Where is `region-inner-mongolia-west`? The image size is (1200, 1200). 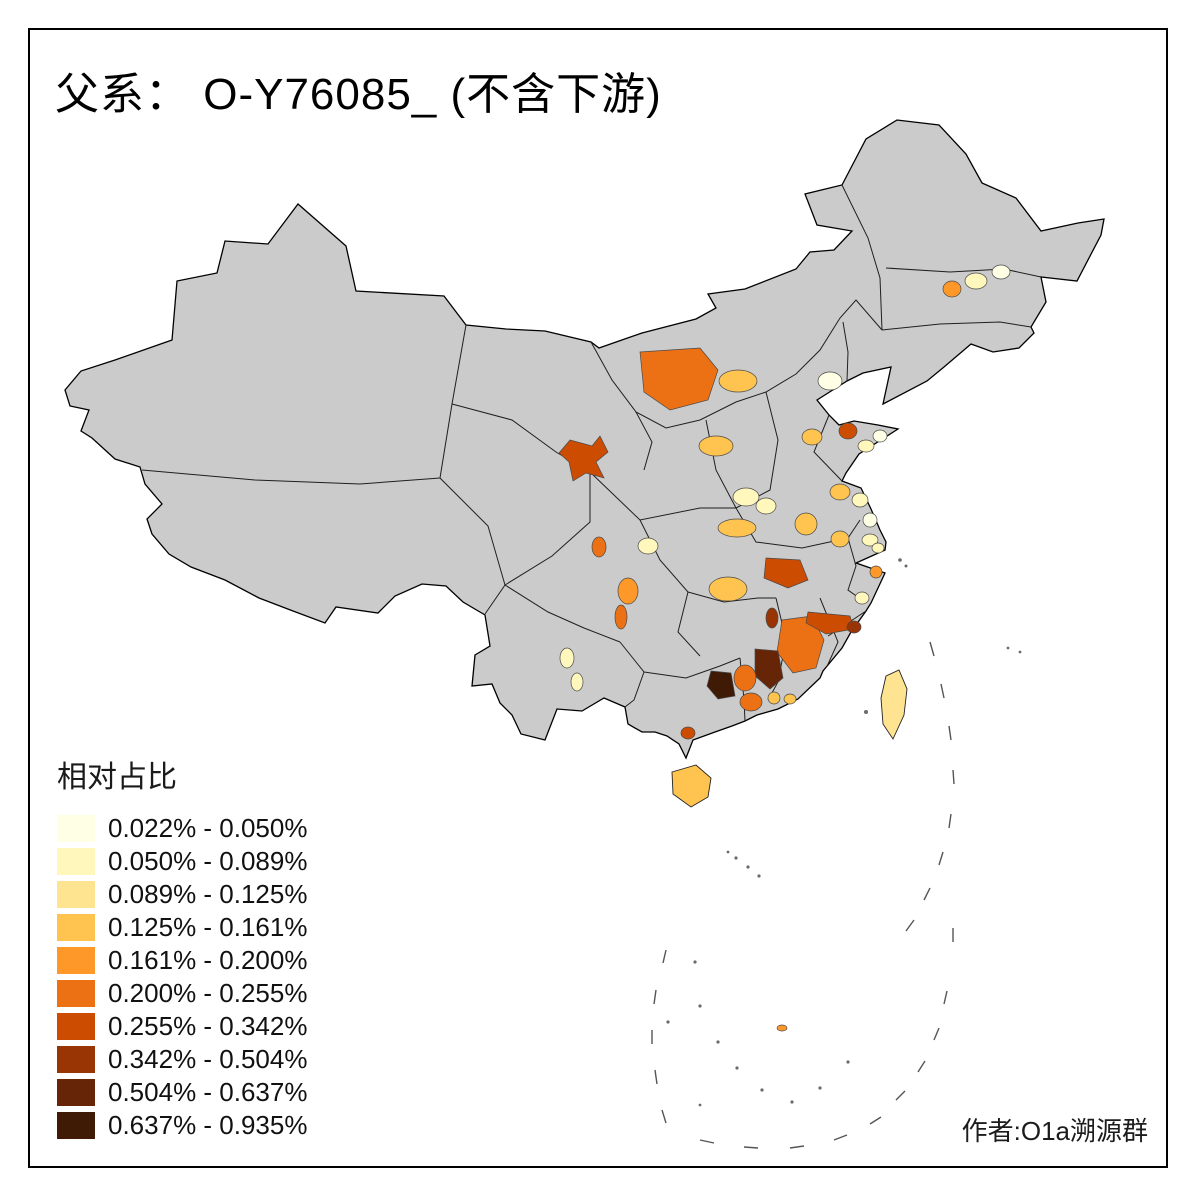
region-inner-mongolia-west is located at coordinates (679, 379).